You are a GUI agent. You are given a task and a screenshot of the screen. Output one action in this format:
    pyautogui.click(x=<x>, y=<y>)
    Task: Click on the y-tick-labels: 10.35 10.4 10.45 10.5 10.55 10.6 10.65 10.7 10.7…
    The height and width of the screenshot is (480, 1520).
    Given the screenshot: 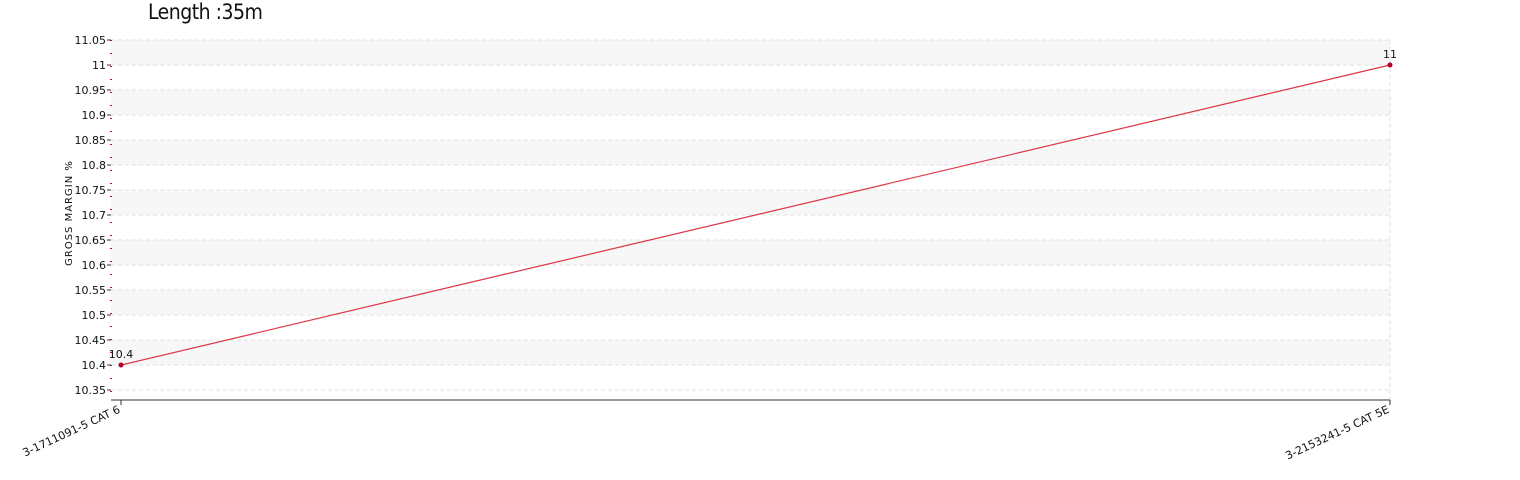 What is the action you would take?
    pyautogui.click(x=93, y=215)
    